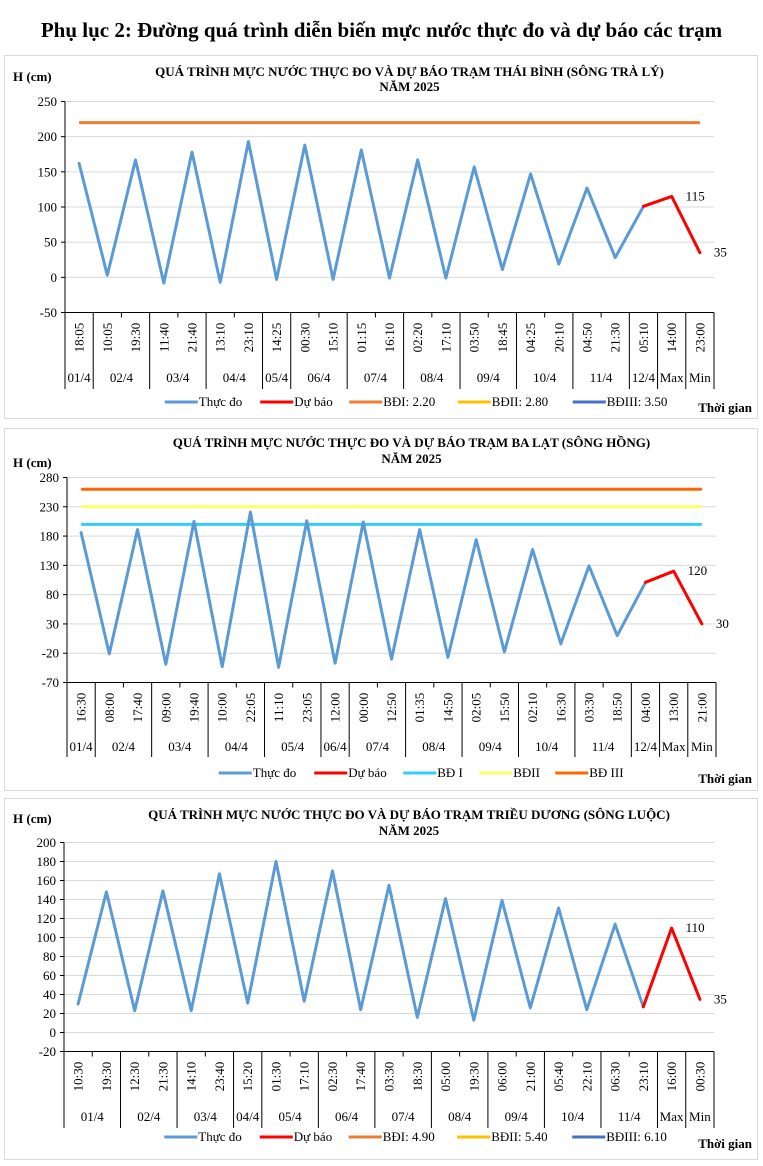  Describe the element at coordinates (409, 1136) in the screenshot. I see `legend-label: BĐI: 4.90` at that location.